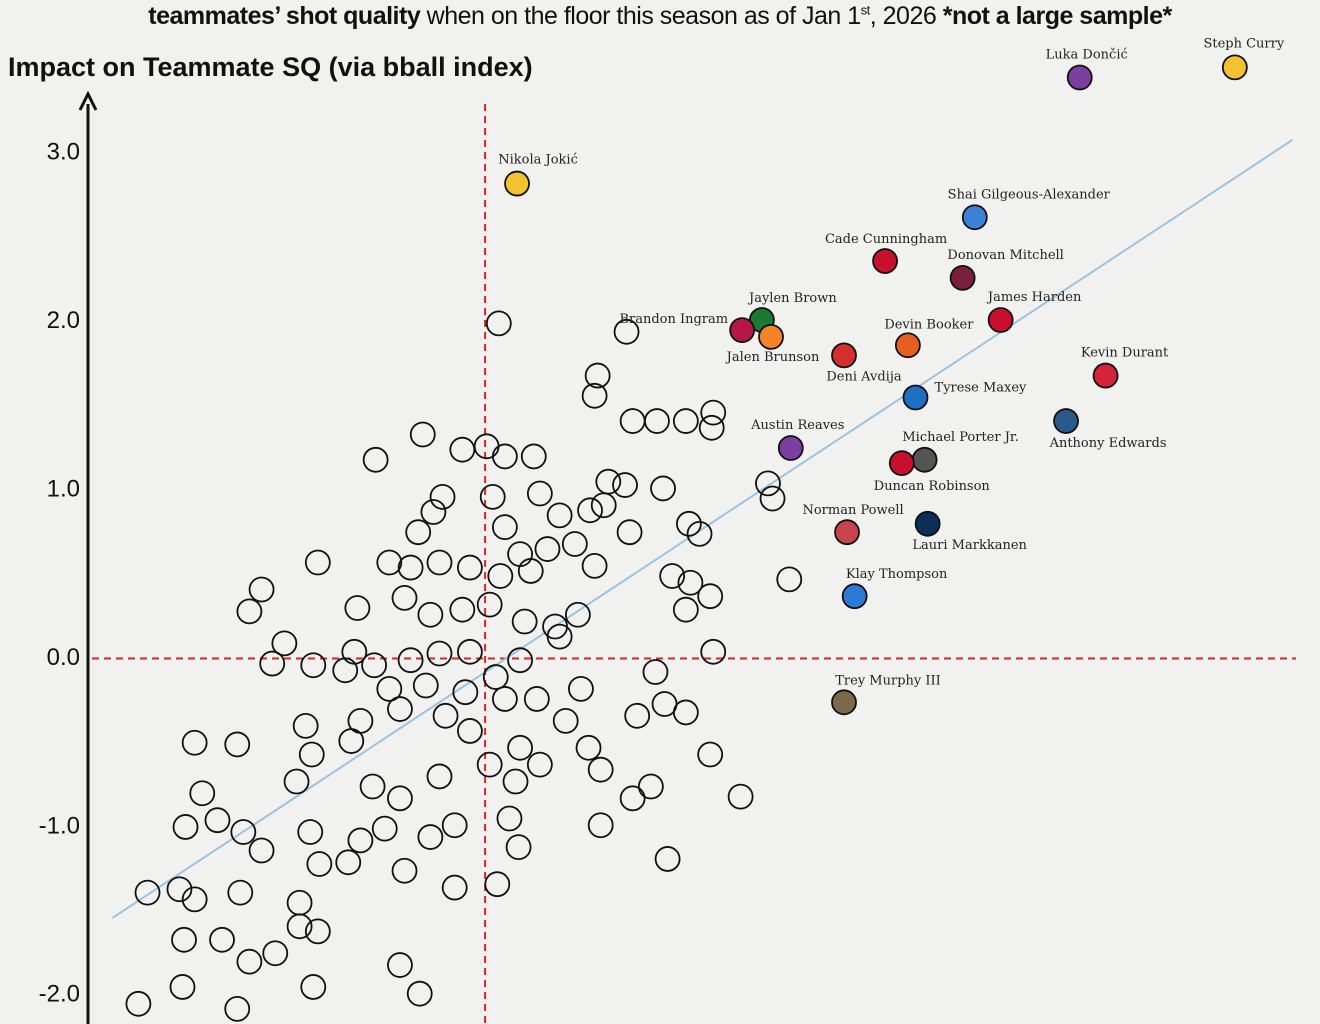 The width and height of the screenshot is (1320, 1024). What do you see at coordinates (772, 357) in the screenshot?
I see `player-label: Jalen Brunson` at bounding box center [772, 357].